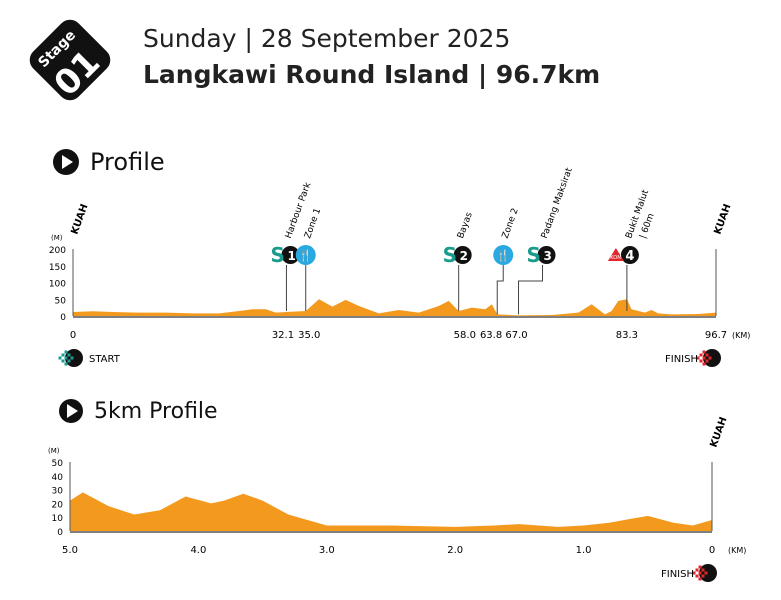 This screenshot has width=781, height=600. I want to click on marker-location-label: Zone 1, so click(313, 223).